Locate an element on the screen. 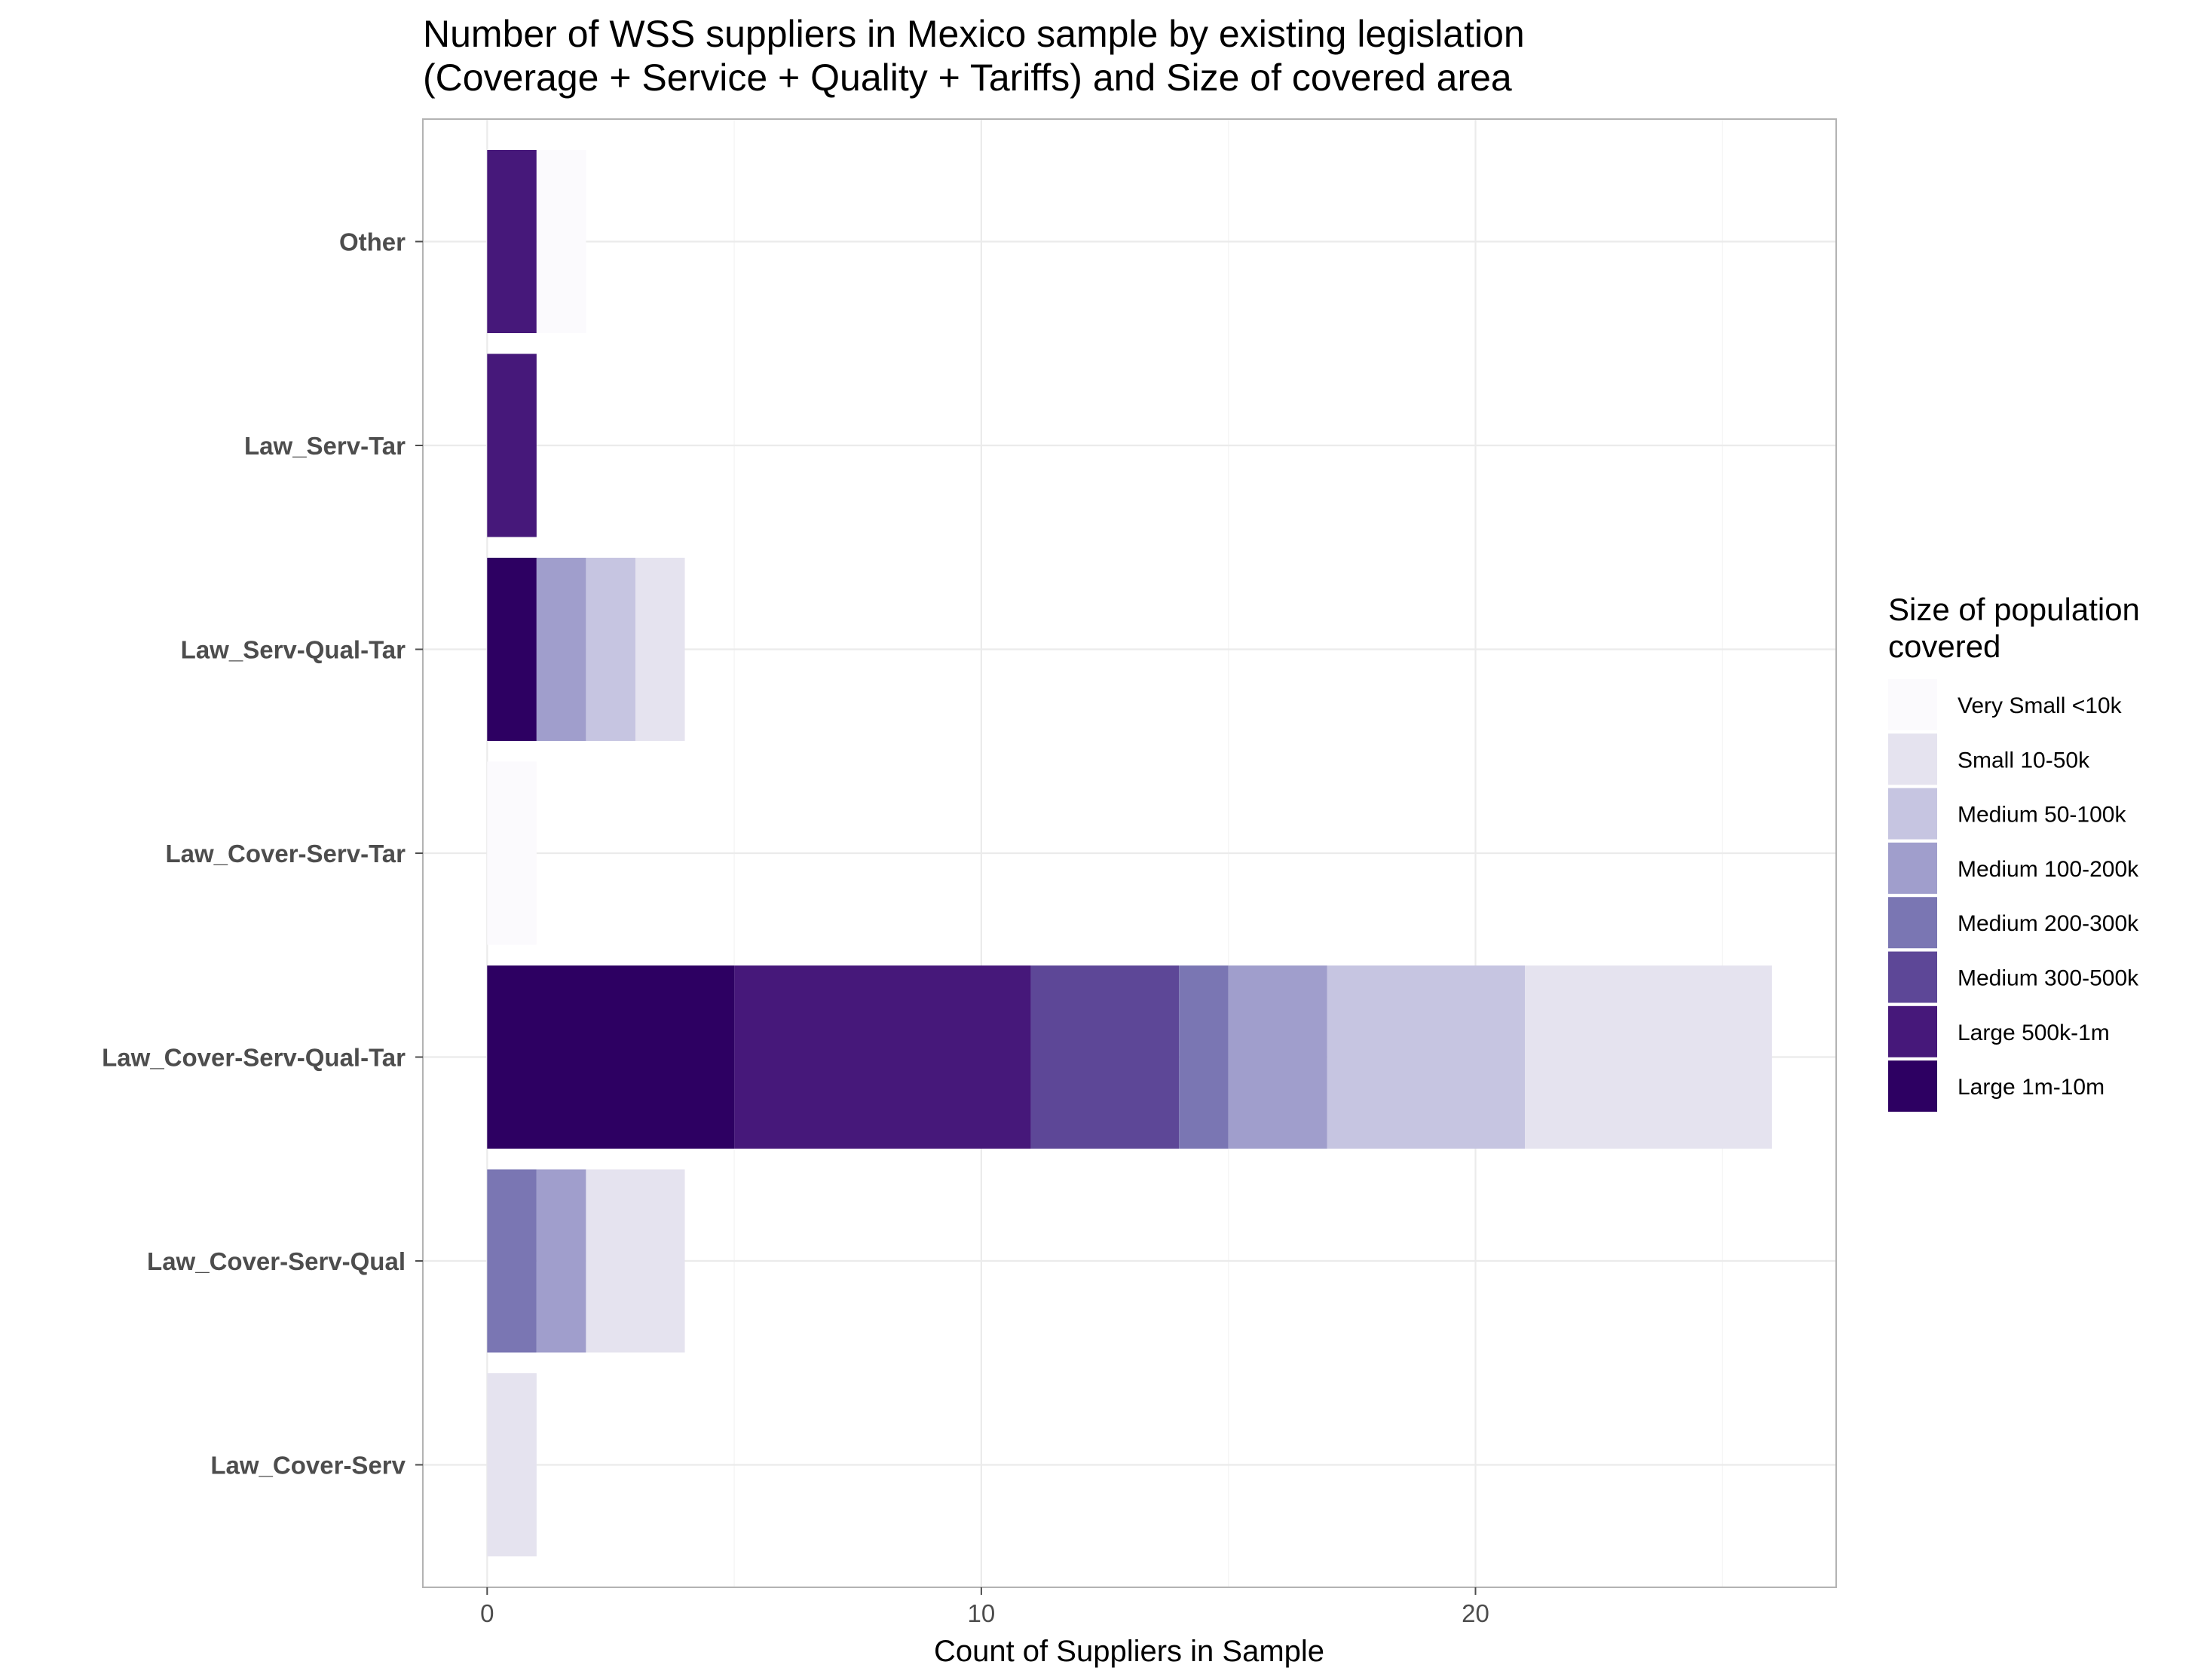 Image resolution: width=2204 pixels, height=1680 pixels. legend-key-medium-200-300k is located at coordinates (1912, 923).